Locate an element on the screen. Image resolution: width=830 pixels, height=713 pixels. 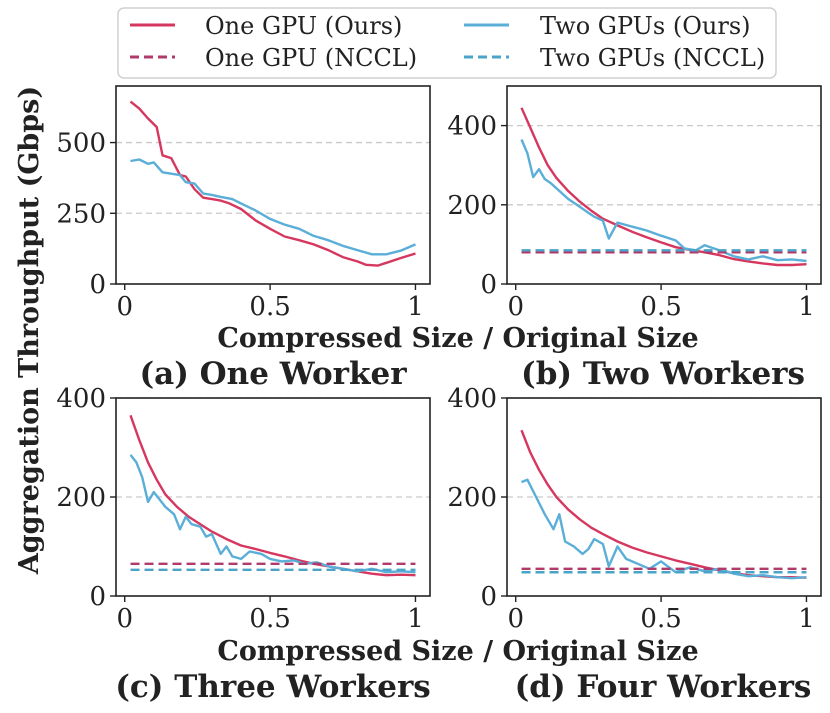
xtick-label-b-0: 0 is located at coordinates (515, 307).